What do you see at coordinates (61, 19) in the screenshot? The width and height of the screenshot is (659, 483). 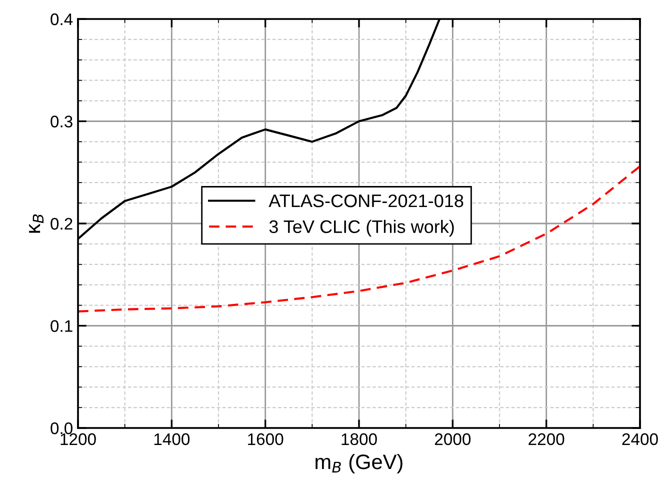 I see `y-tick-label: 0.4` at bounding box center [61, 19].